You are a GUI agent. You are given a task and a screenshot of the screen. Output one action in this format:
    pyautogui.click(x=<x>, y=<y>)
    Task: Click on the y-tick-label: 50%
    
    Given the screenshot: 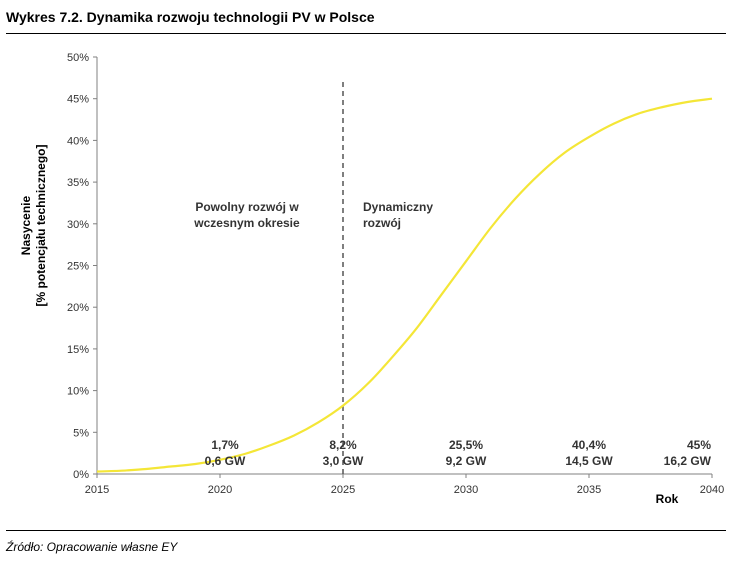 What is the action you would take?
    pyautogui.click(x=78, y=58)
    